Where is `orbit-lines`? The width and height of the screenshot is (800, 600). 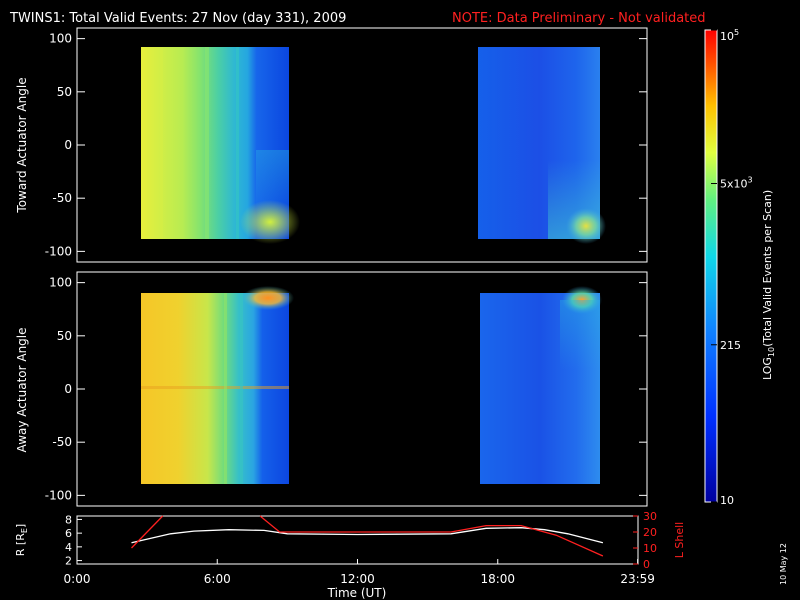
orbit-lines is located at coordinates (367, 536).